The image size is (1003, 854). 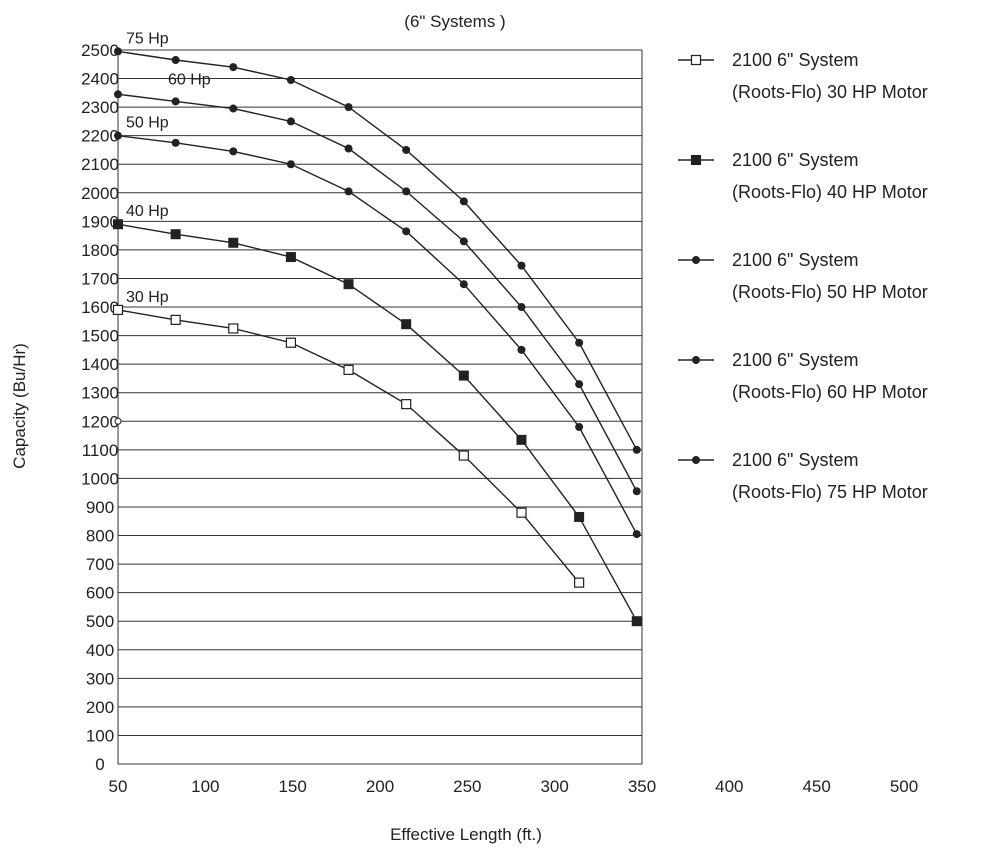 What do you see at coordinates (100, 136) in the screenshot?
I see `y-tick-label: 2200` at bounding box center [100, 136].